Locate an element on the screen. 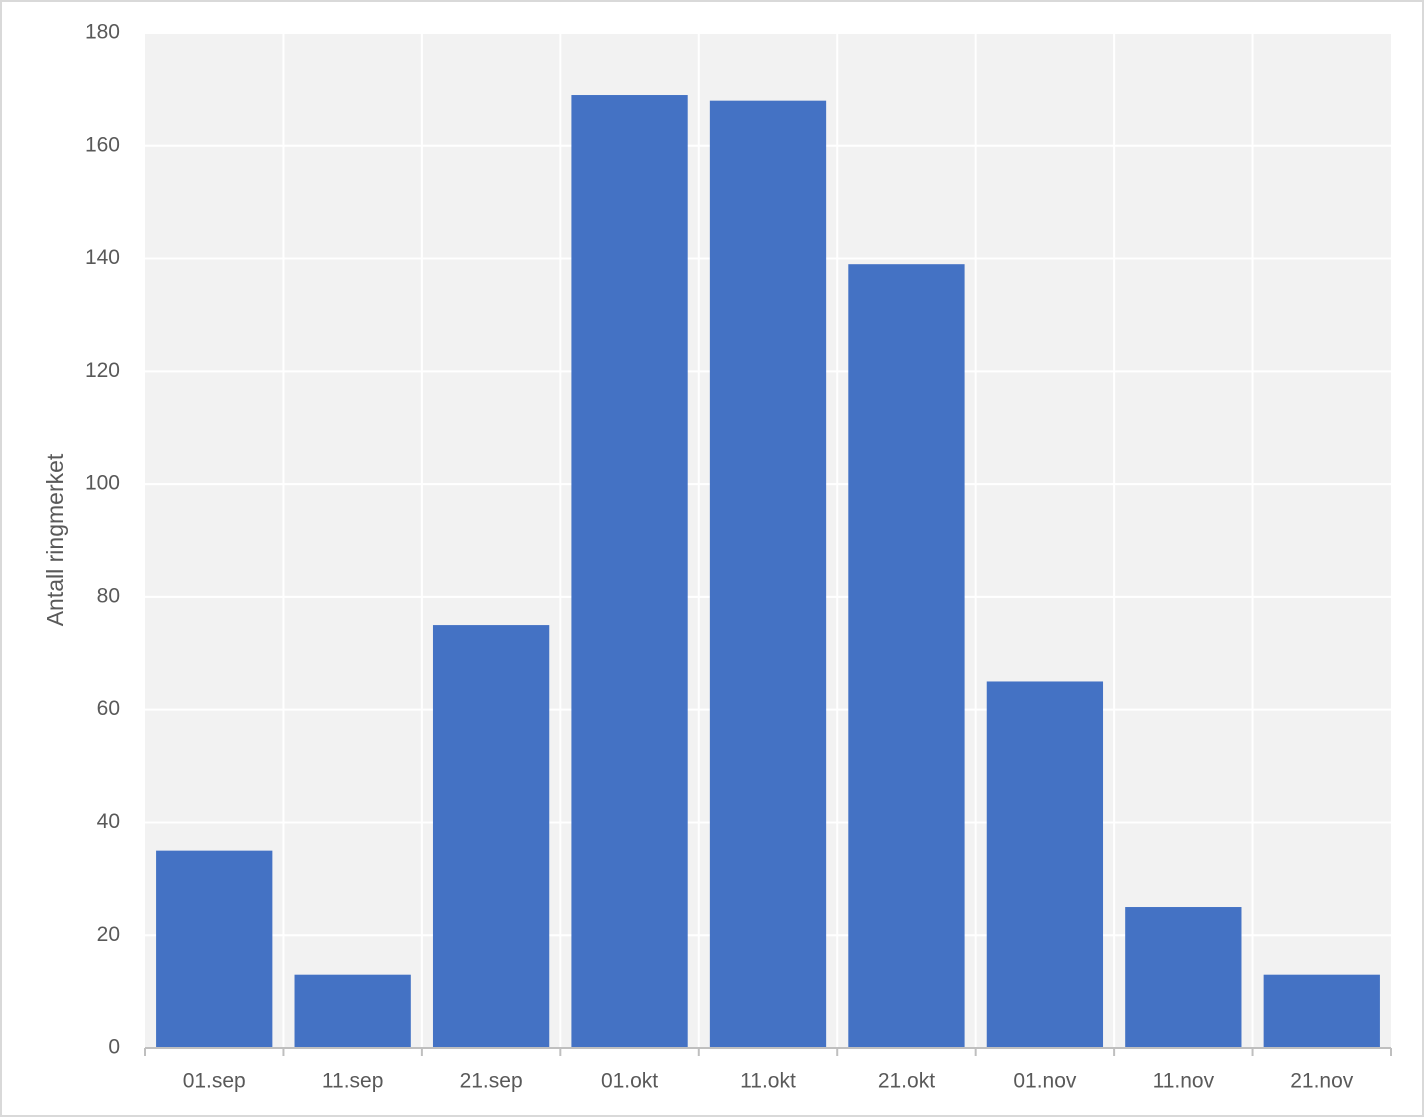 This screenshot has height=1117, width=1424. y-tick-label: 140 is located at coordinates (102, 257).